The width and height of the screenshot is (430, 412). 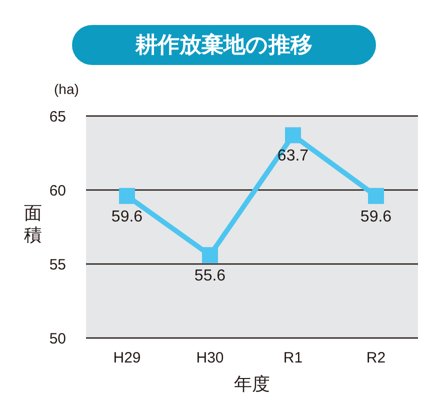 What do you see at coordinates (252, 384) in the screenshot?
I see `x-axis-title: 年度` at bounding box center [252, 384].